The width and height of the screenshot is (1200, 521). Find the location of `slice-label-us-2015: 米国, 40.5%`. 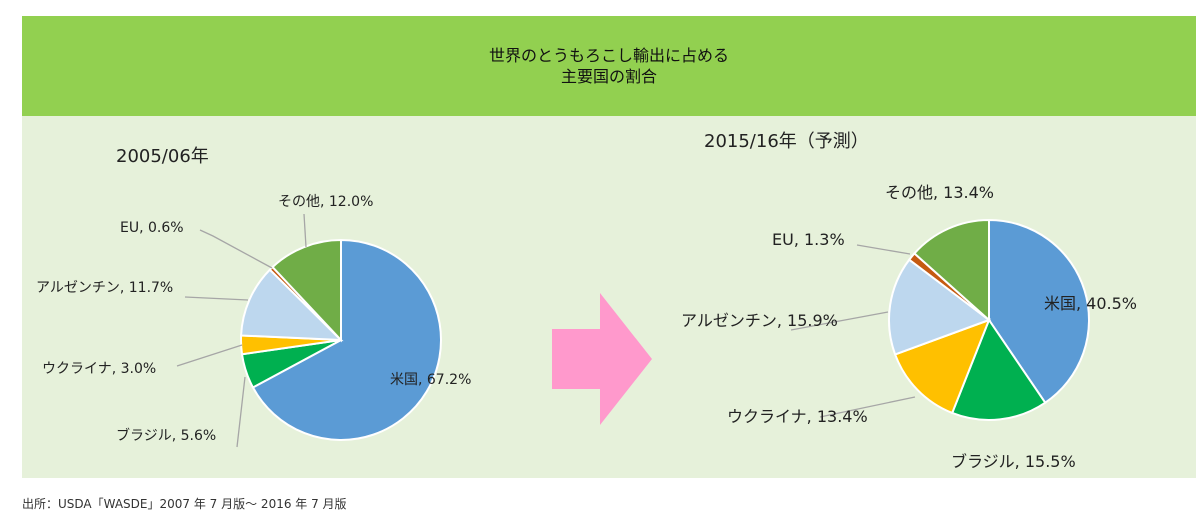

slice-label-us-2015: 米国, 40.5% is located at coordinates (1090, 303).